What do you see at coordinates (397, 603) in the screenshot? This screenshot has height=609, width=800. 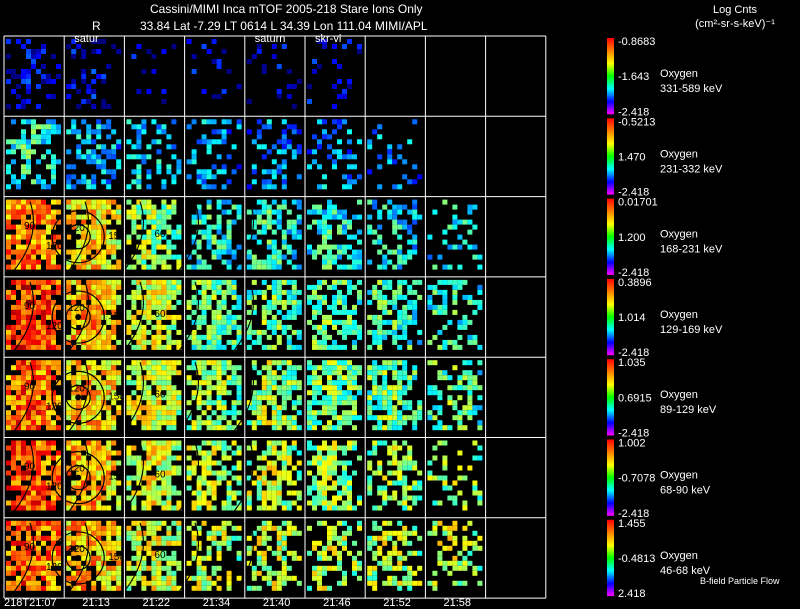 I see `time-label: 21:52` at bounding box center [397, 603].